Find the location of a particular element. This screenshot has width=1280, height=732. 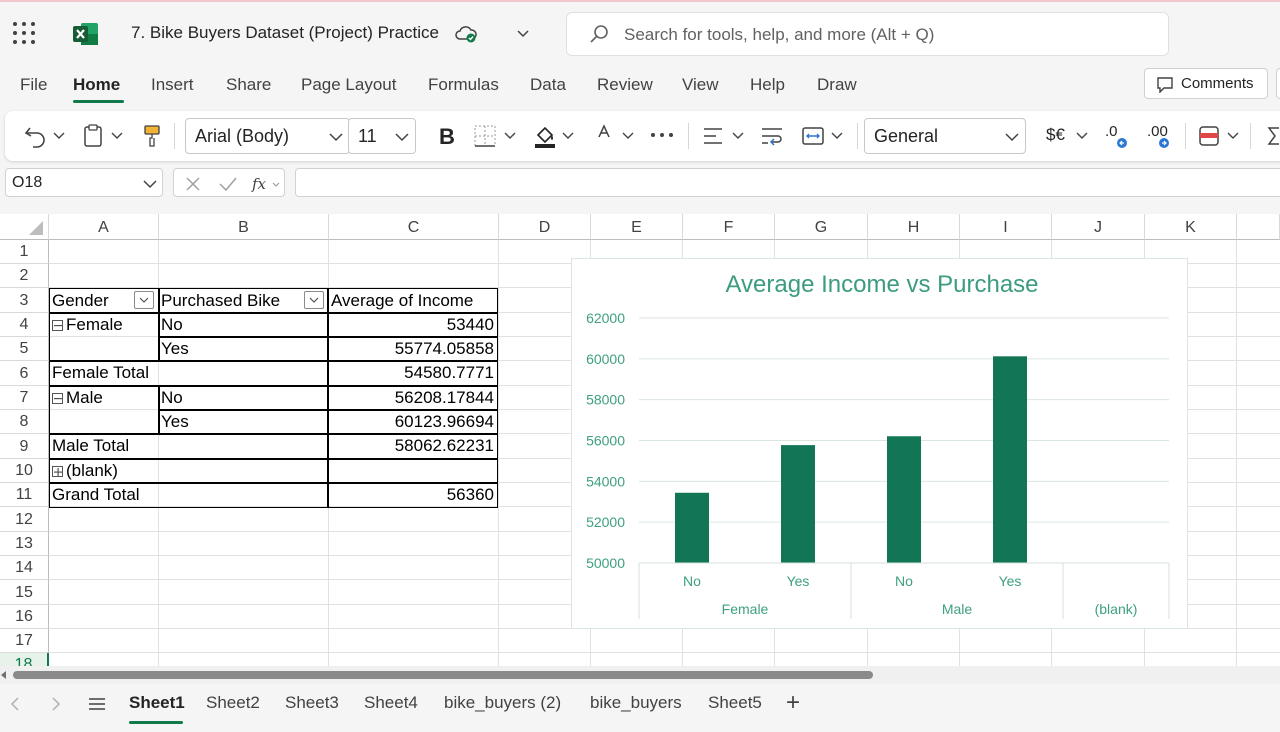

column-header-d: D is located at coordinates (545, 227).